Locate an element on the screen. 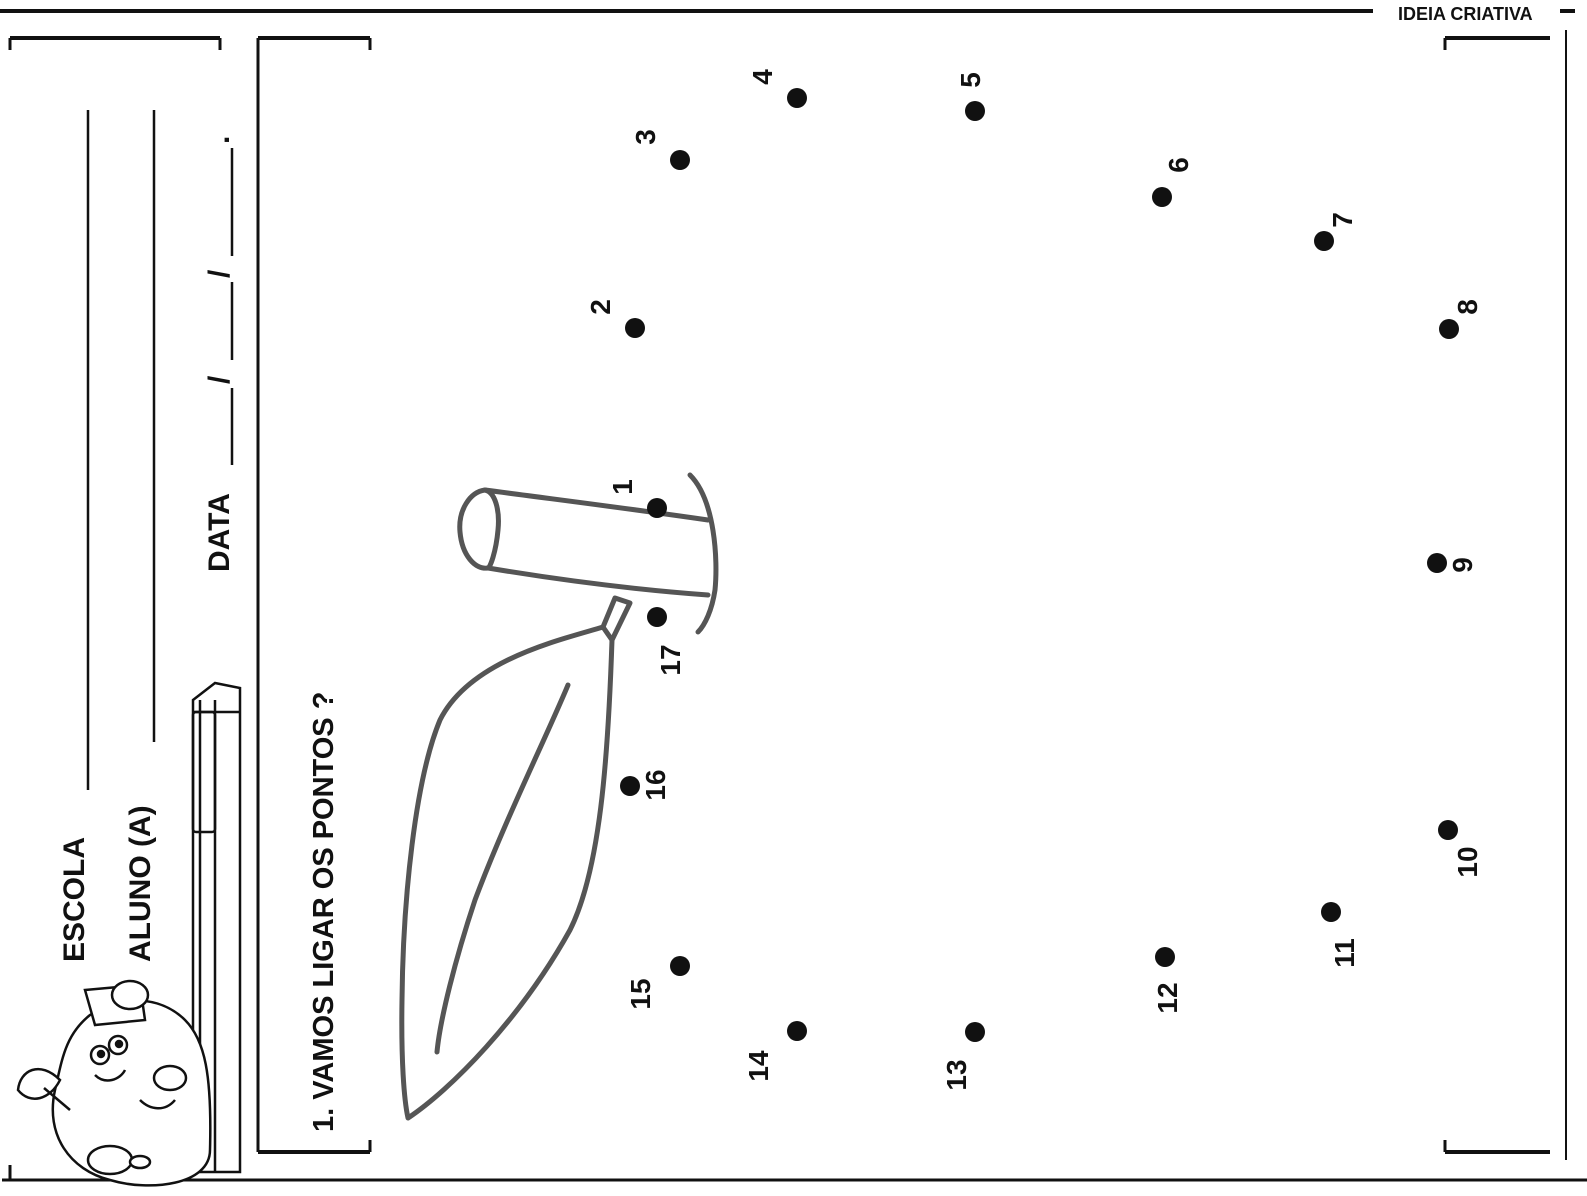 The width and height of the screenshot is (1587, 1196). dot-label-10: 10 is located at coordinates (1467, 861).